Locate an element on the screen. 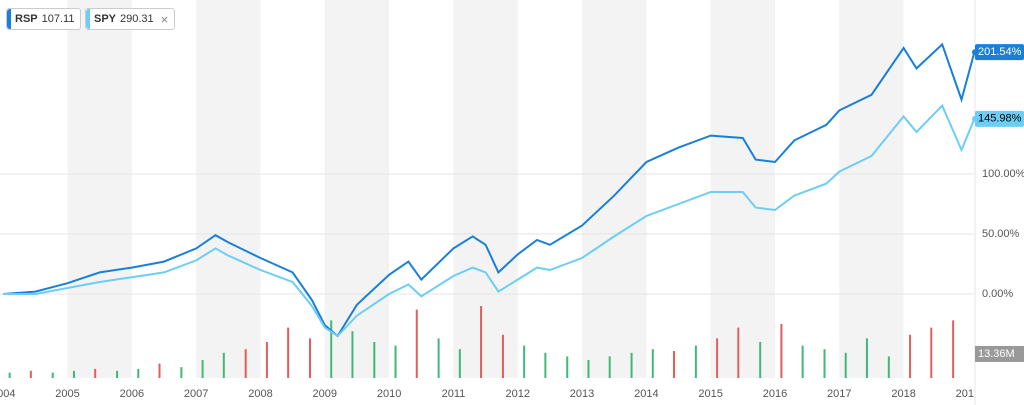 The height and width of the screenshot is (405, 1024). legend-quote: 107.11 is located at coordinates (58, 19).